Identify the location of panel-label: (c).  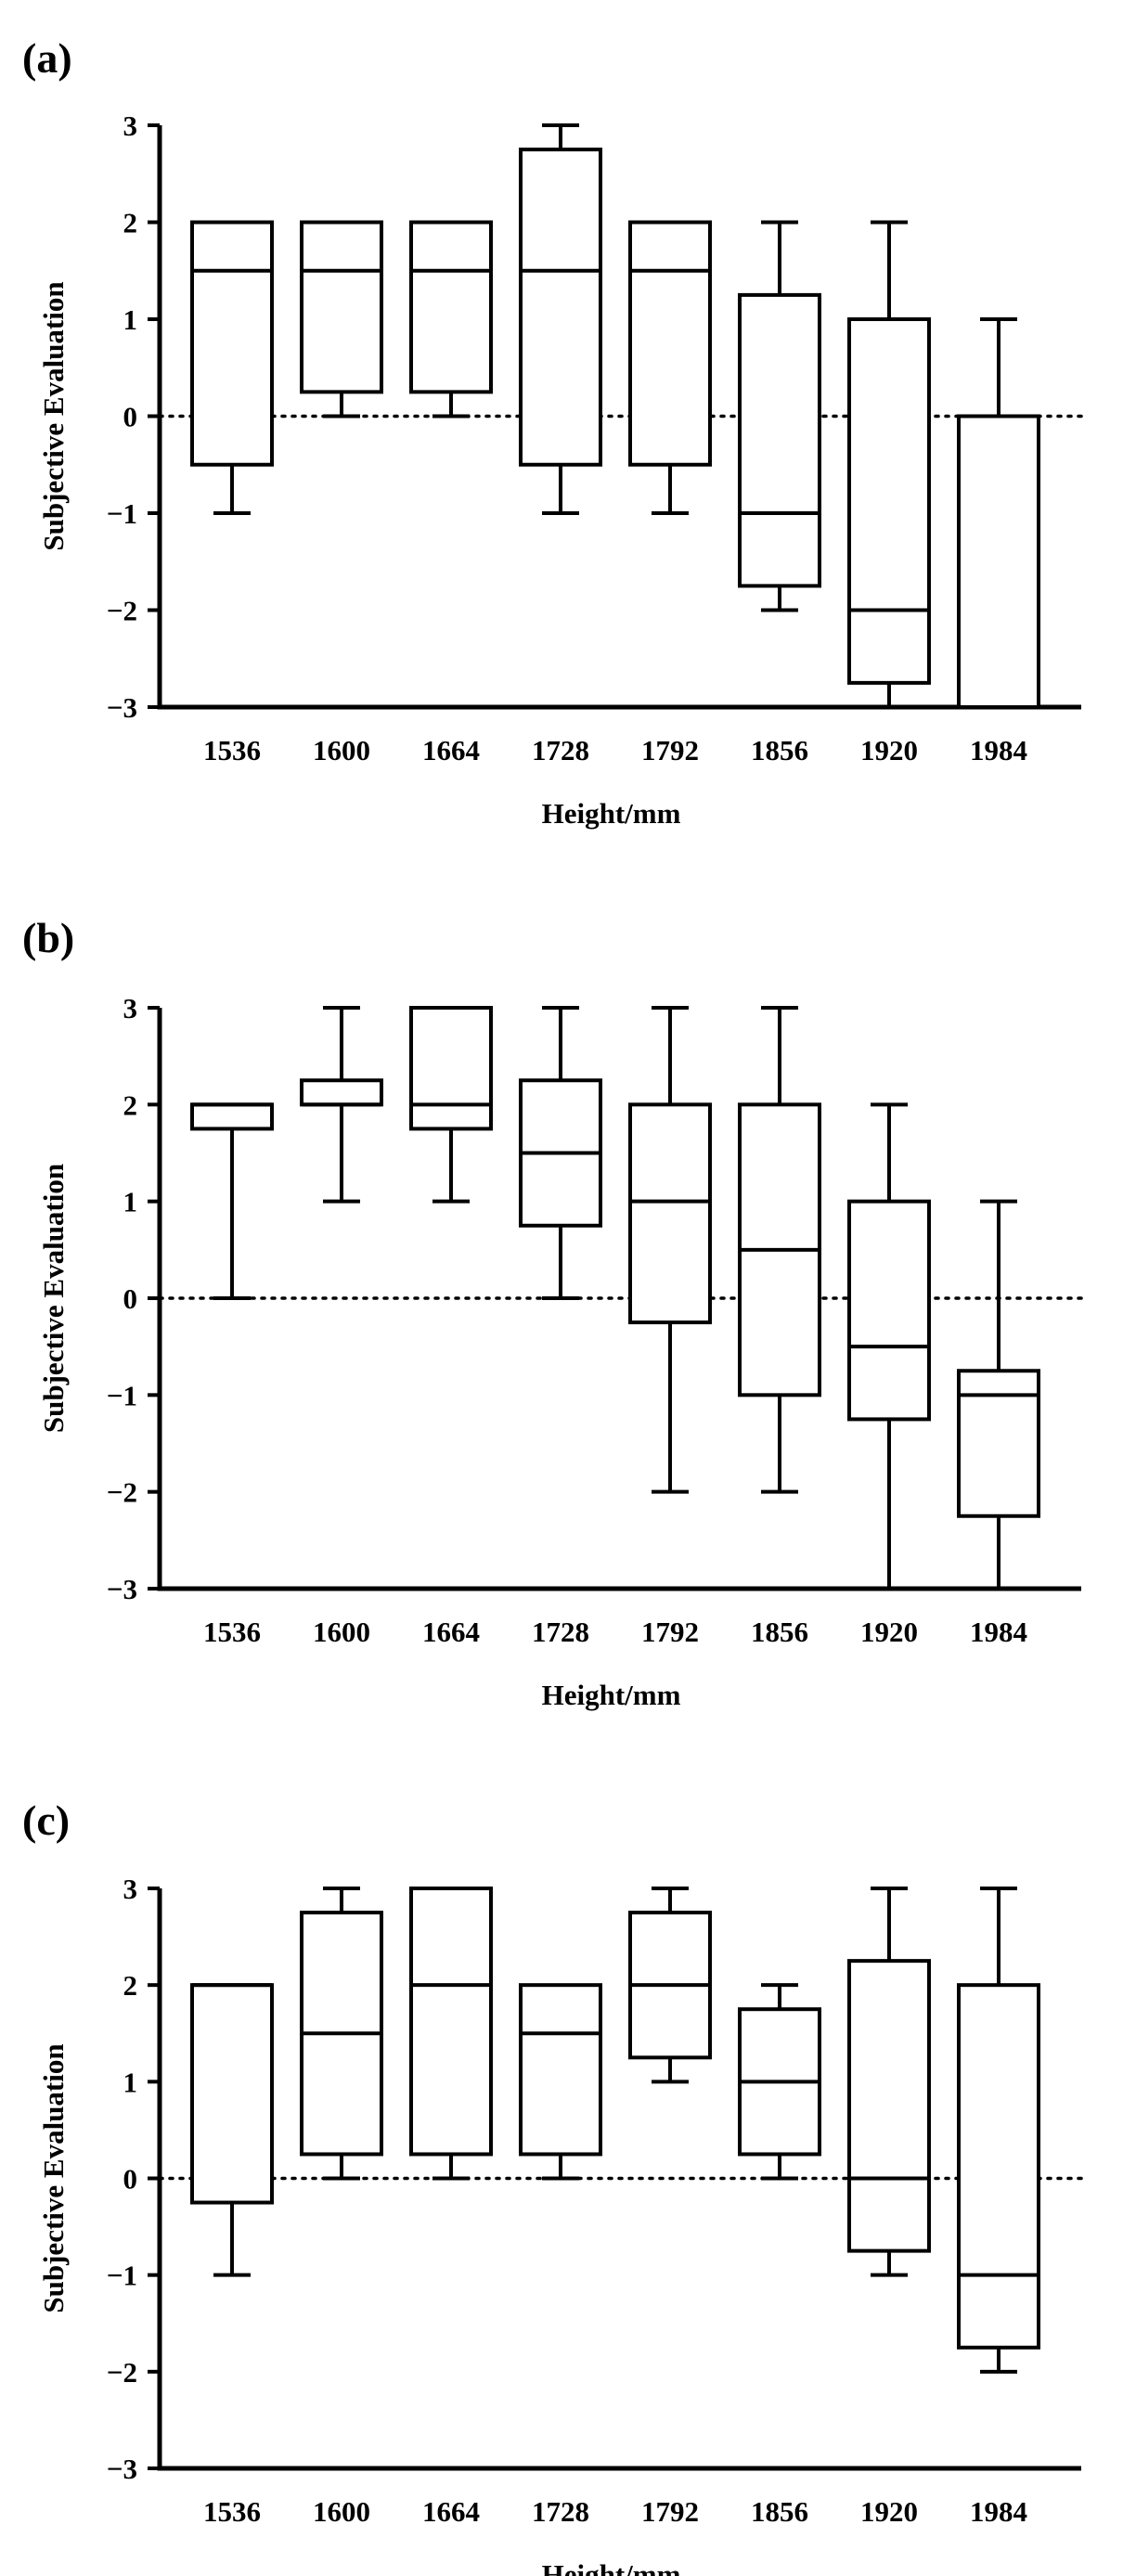
(46, 1820).